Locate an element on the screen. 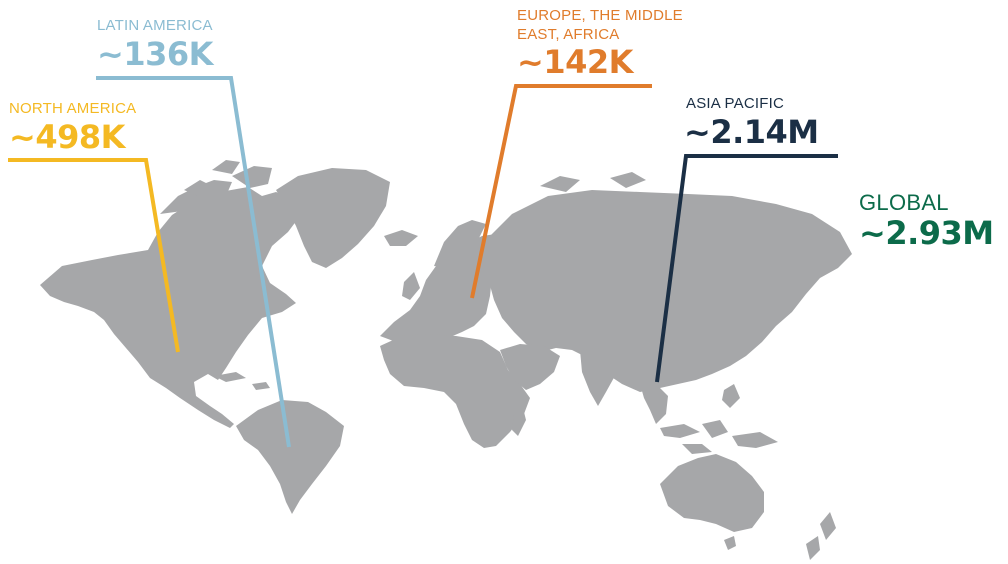 This screenshot has height=564, width=1008. south-america-landmass is located at coordinates (290, 457).